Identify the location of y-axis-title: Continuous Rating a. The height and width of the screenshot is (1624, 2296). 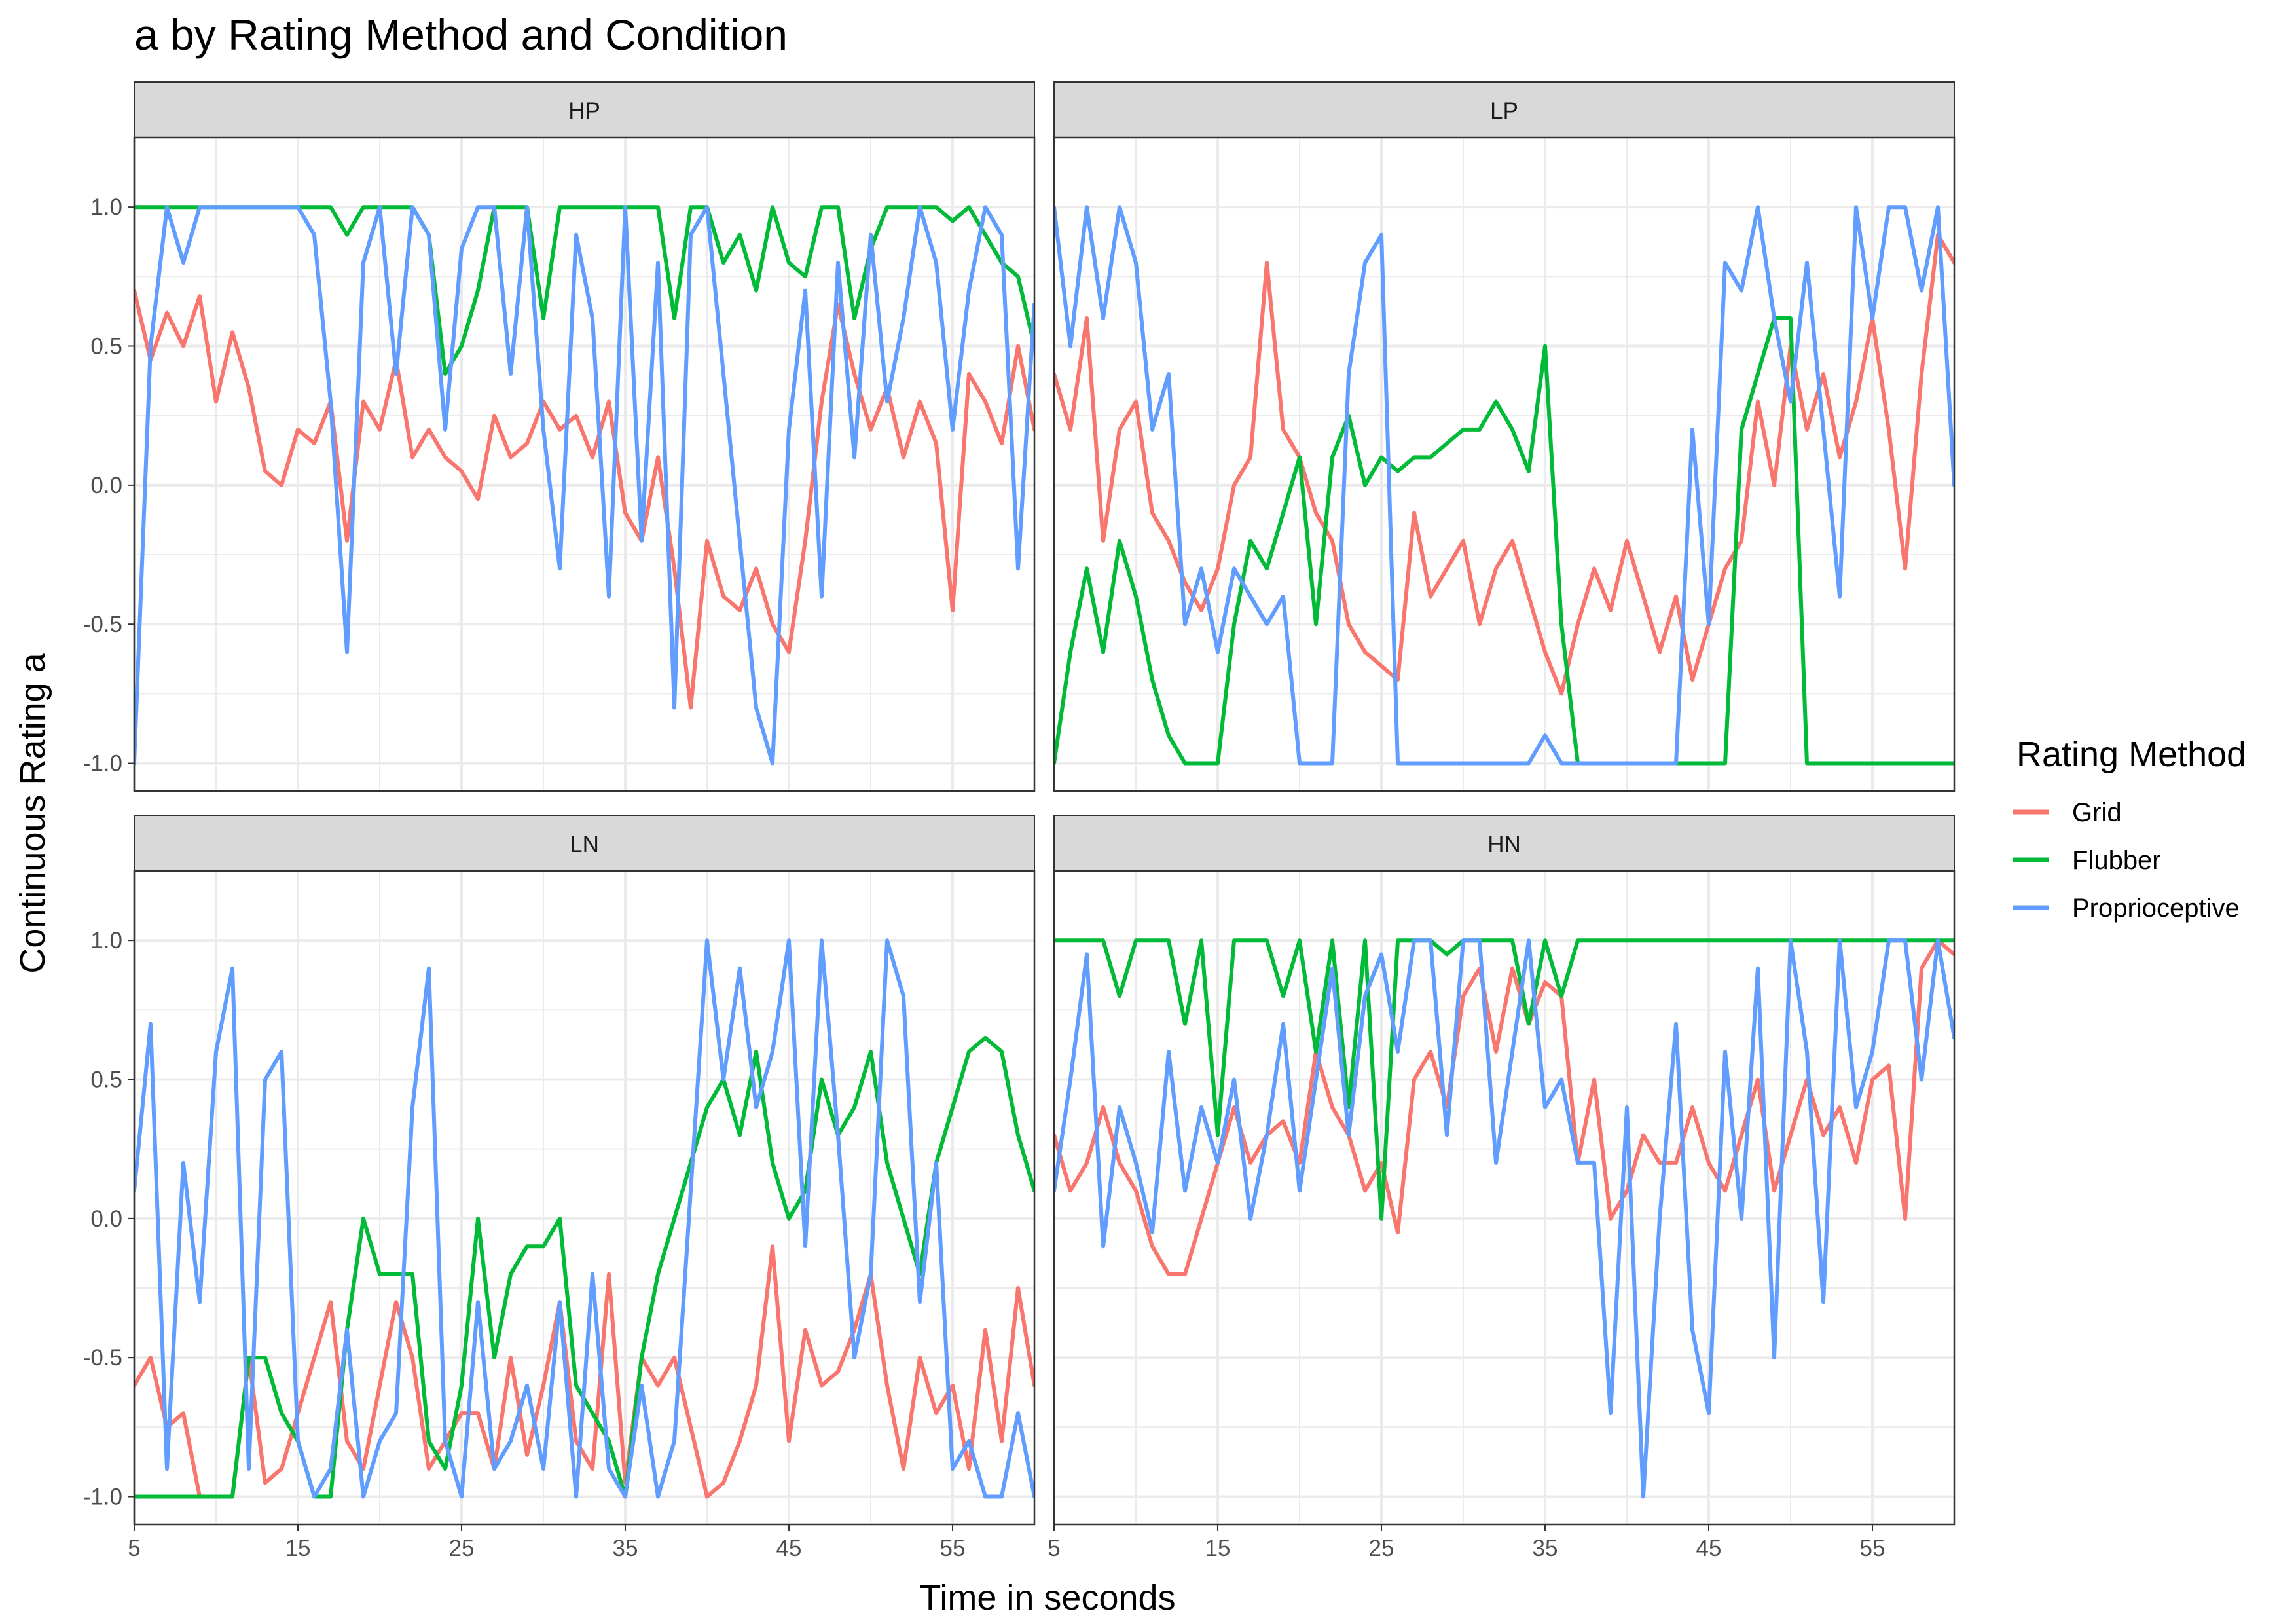
(32, 812).